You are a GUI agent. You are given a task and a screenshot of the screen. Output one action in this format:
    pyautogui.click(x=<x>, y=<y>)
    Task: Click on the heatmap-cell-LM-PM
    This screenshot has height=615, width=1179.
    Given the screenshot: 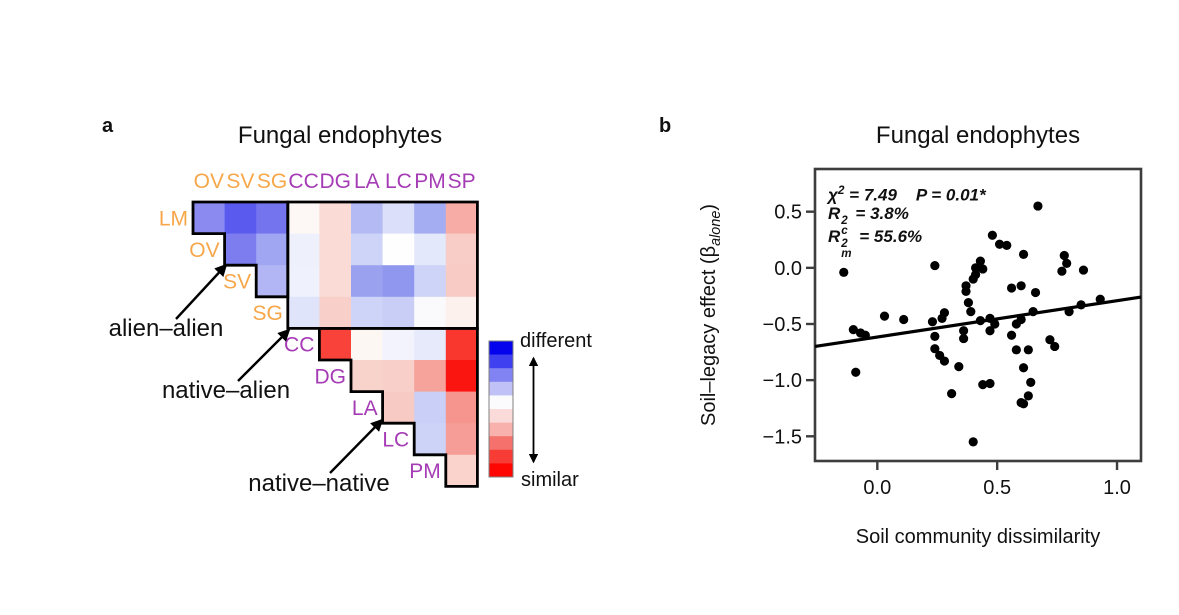 What is the action you would take?
    pyautogui.click(x=430, y=218)
    